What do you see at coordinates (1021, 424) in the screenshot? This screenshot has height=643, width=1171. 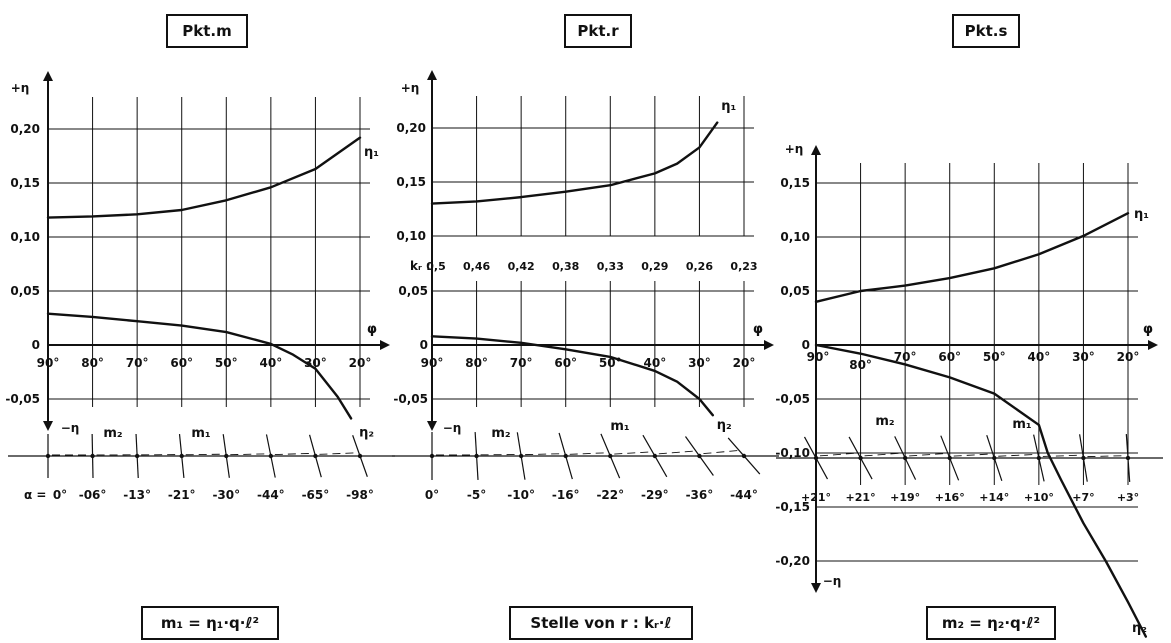 I see `s-m1-label: m₁` at bounding box center [1021, 424].